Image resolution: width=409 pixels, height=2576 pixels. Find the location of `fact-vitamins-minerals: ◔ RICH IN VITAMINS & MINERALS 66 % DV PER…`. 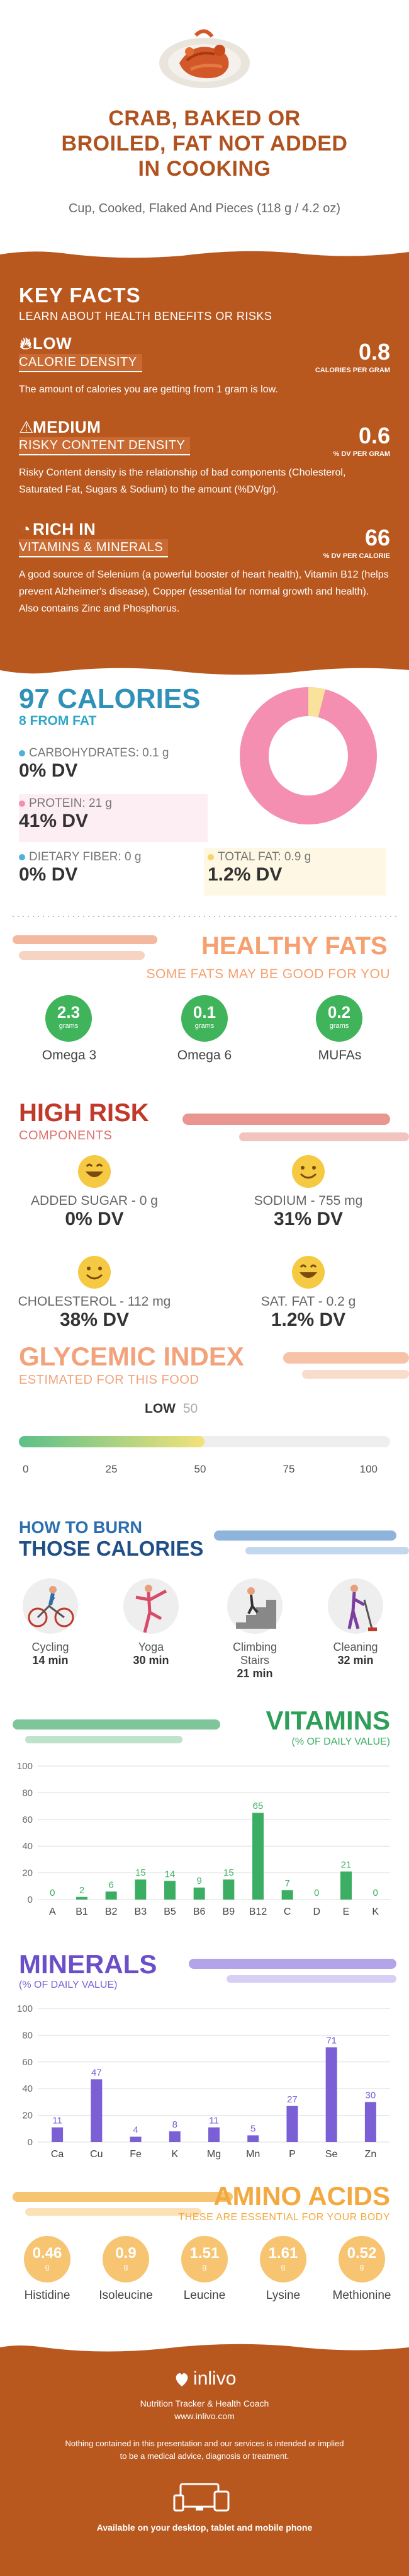

fact-vitamins-minerals: ◔ RICH IN VITAMINS & MINERALS 66 % DV PER… is located at coordinates (204, 568).